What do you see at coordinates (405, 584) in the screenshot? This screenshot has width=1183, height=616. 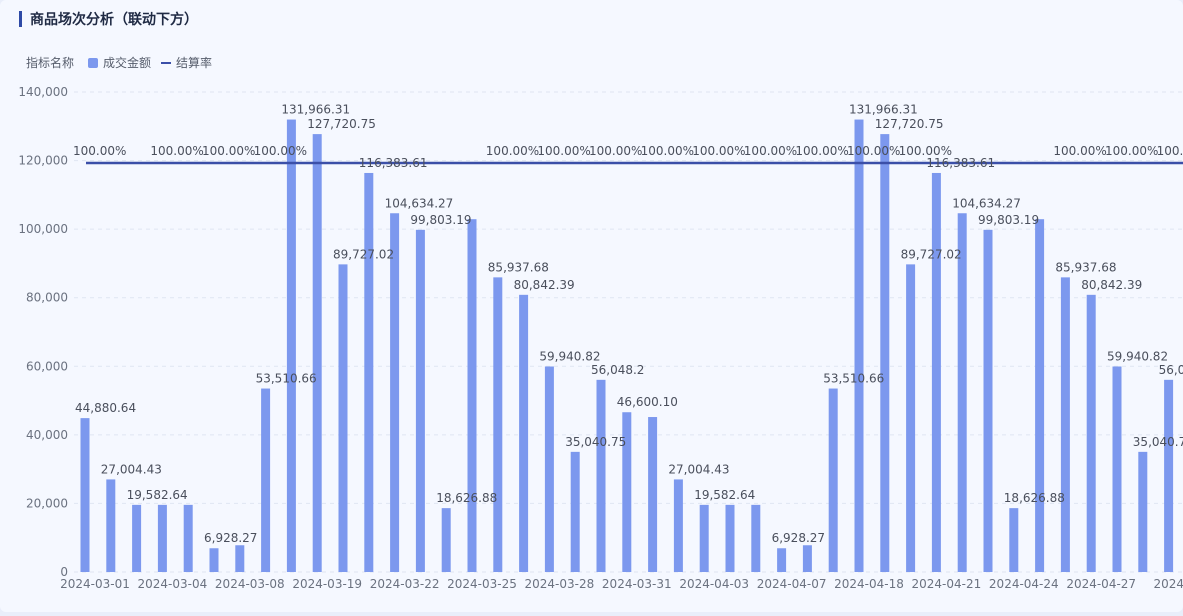 I see `x-tick-label: 2024-03-22` at bounding box center [405, 584].